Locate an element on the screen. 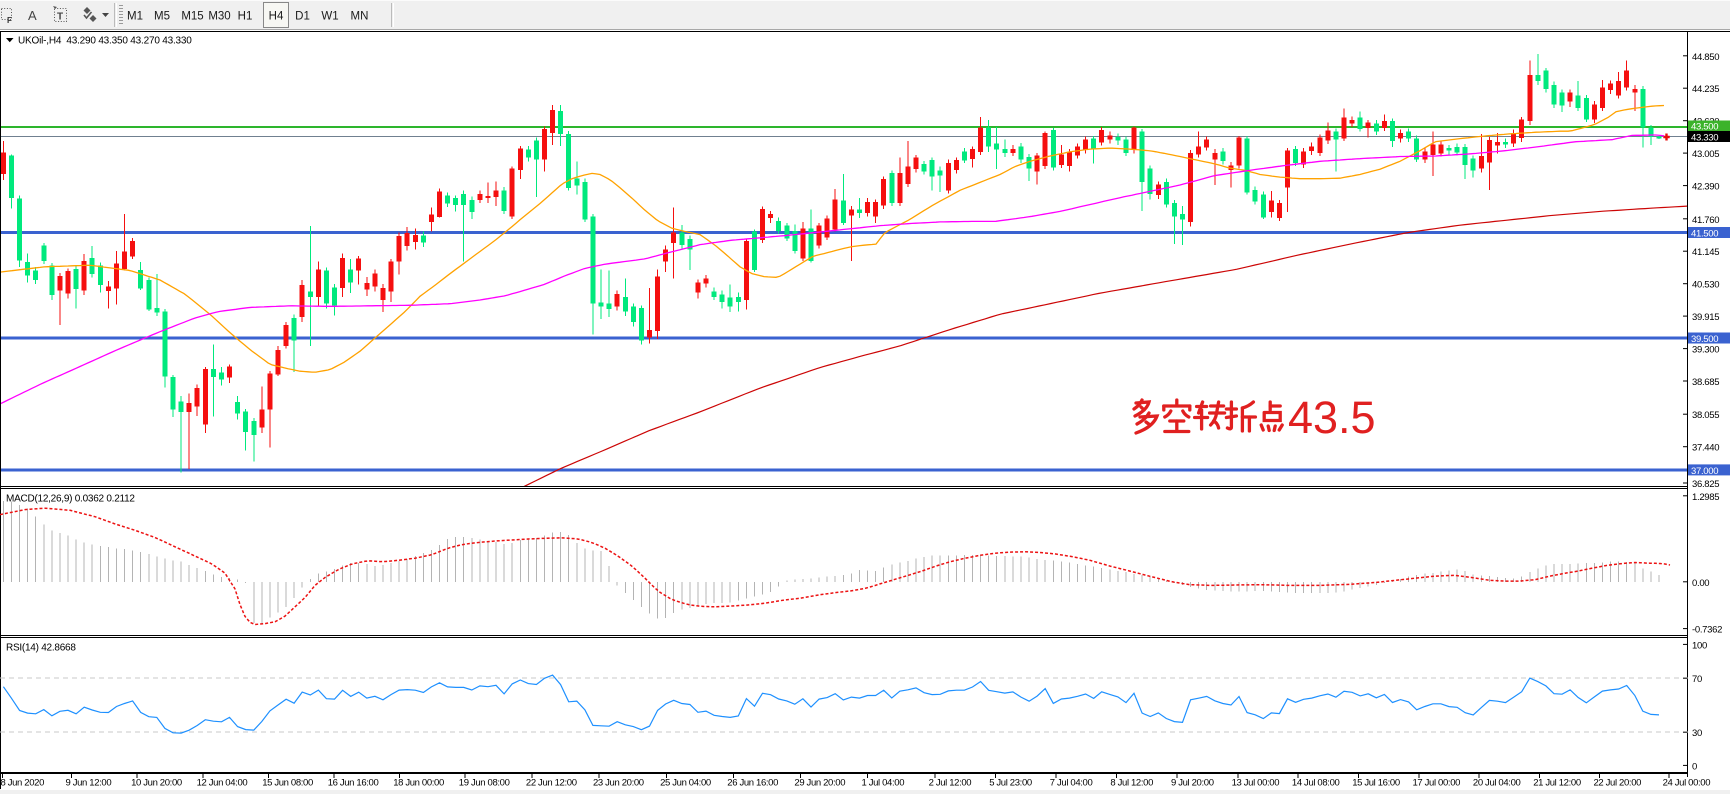  svg-text: 37.440 is located at coordinates (1705, 448).